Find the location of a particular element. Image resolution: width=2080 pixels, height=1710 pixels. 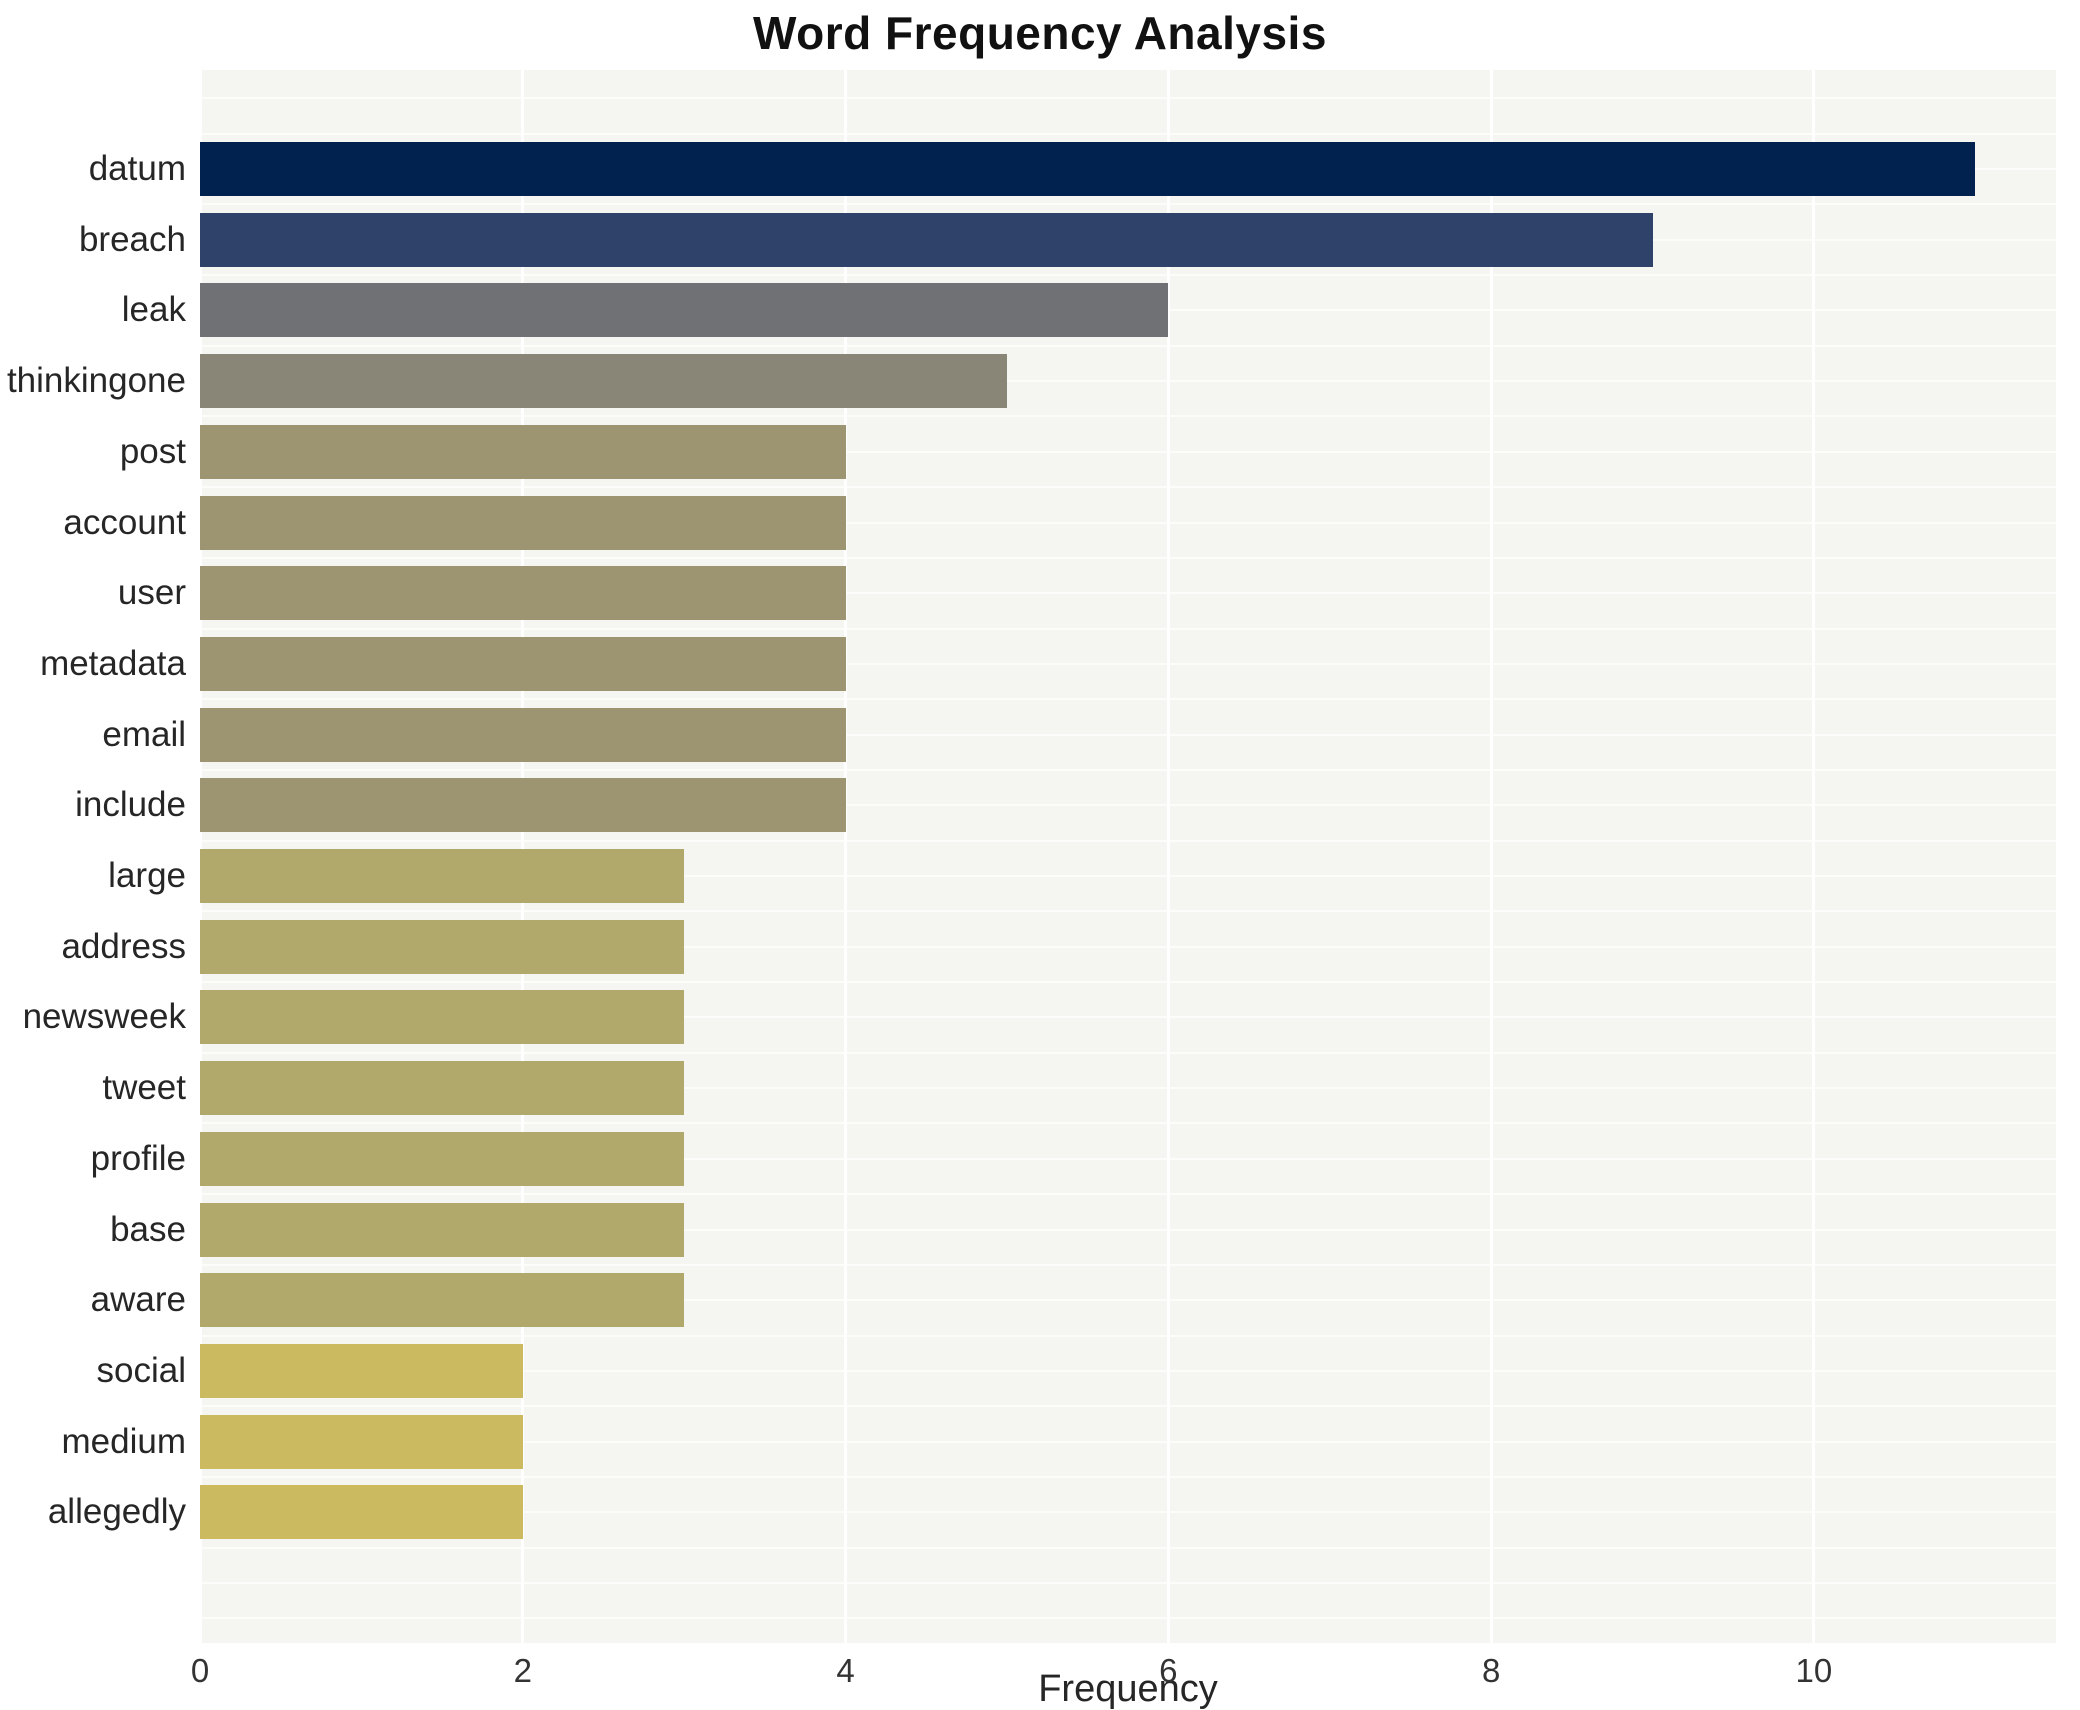

y-axis-label-newsweek: newsweek is located at coordinates (104, 1017).